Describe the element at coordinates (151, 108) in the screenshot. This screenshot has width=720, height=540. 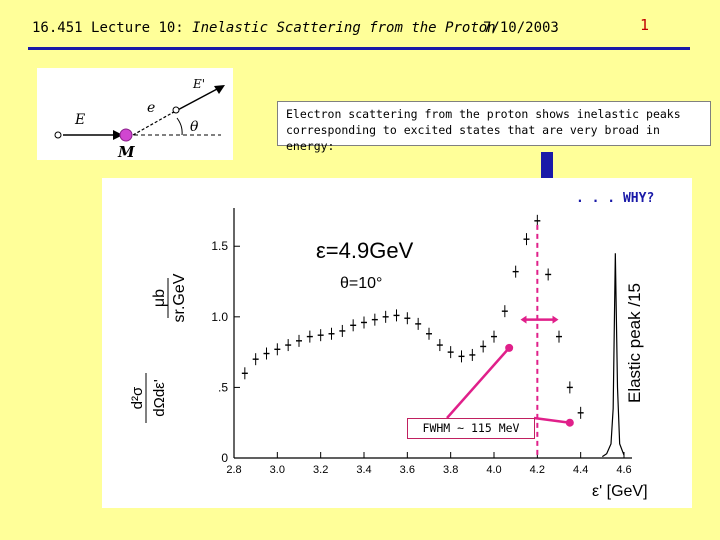
I see `electron-label: e` at that location.